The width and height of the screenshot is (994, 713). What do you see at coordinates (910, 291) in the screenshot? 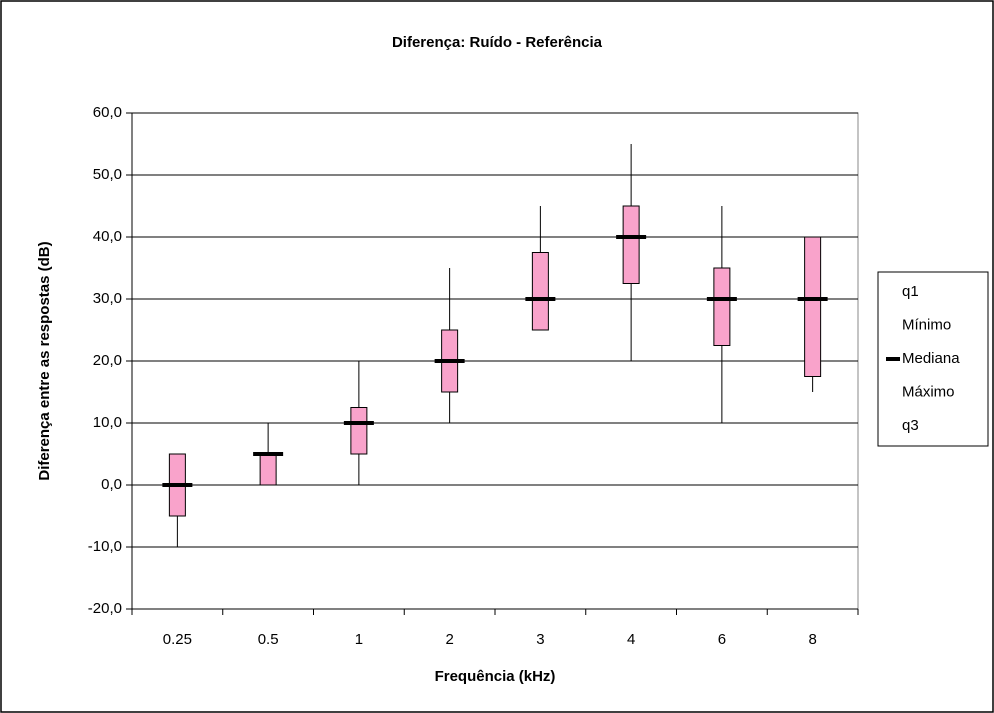
I see `legend-label: q1` at bounding box center [910, 291].